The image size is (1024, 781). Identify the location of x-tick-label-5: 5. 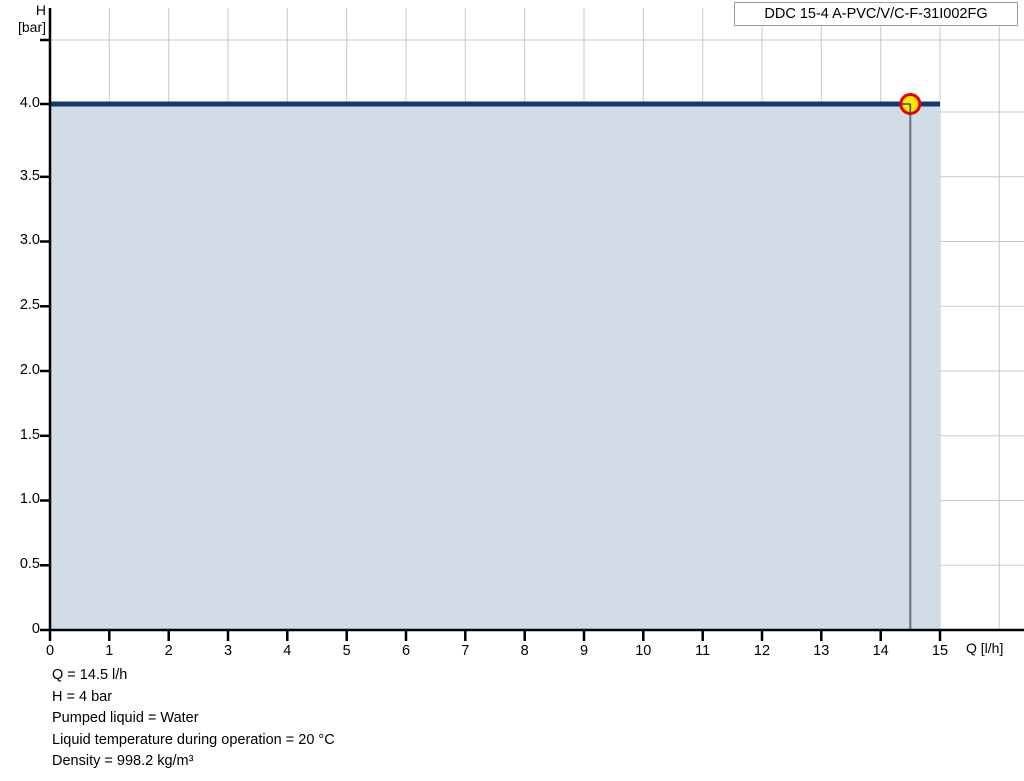
(346, 651).